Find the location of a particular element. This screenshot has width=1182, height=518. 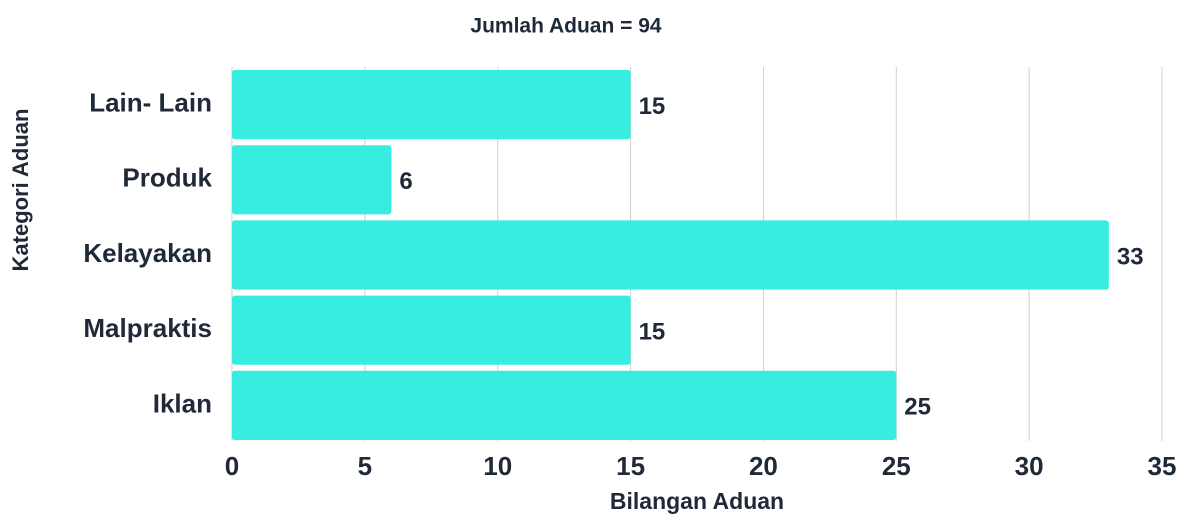

x-tick-label: 25 is located at coordinates (896, 466).